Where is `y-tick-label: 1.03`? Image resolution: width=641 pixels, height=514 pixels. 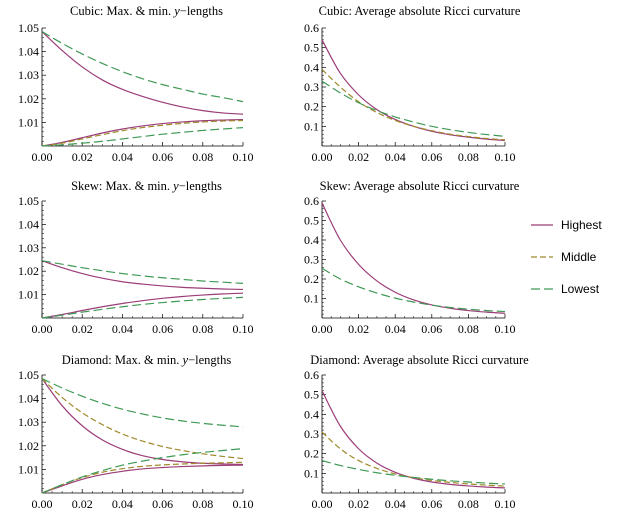
y-tick-label: 1.03 is located at coordinates (28, 422).